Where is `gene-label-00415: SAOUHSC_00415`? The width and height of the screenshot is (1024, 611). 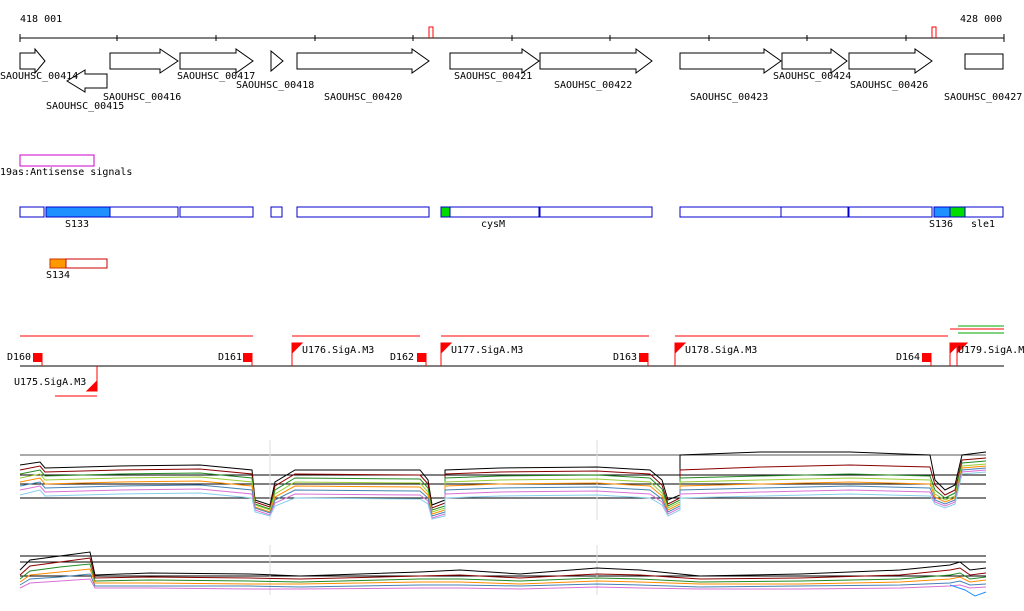
gene-label-00415: SAOUHSC_00415 is located at coordinates (85, 106).